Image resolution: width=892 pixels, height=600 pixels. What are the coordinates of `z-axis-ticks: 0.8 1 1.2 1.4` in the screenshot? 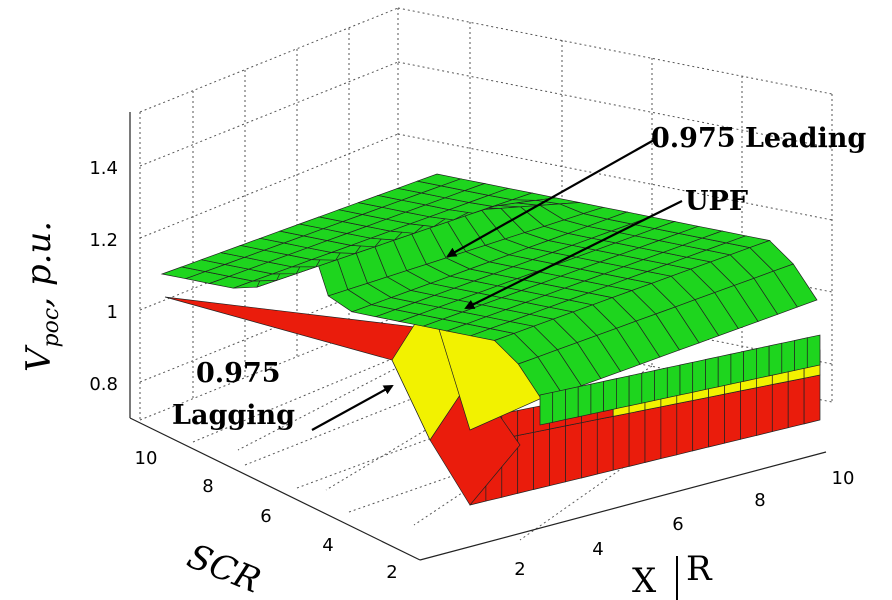 It's located at (103, 276).